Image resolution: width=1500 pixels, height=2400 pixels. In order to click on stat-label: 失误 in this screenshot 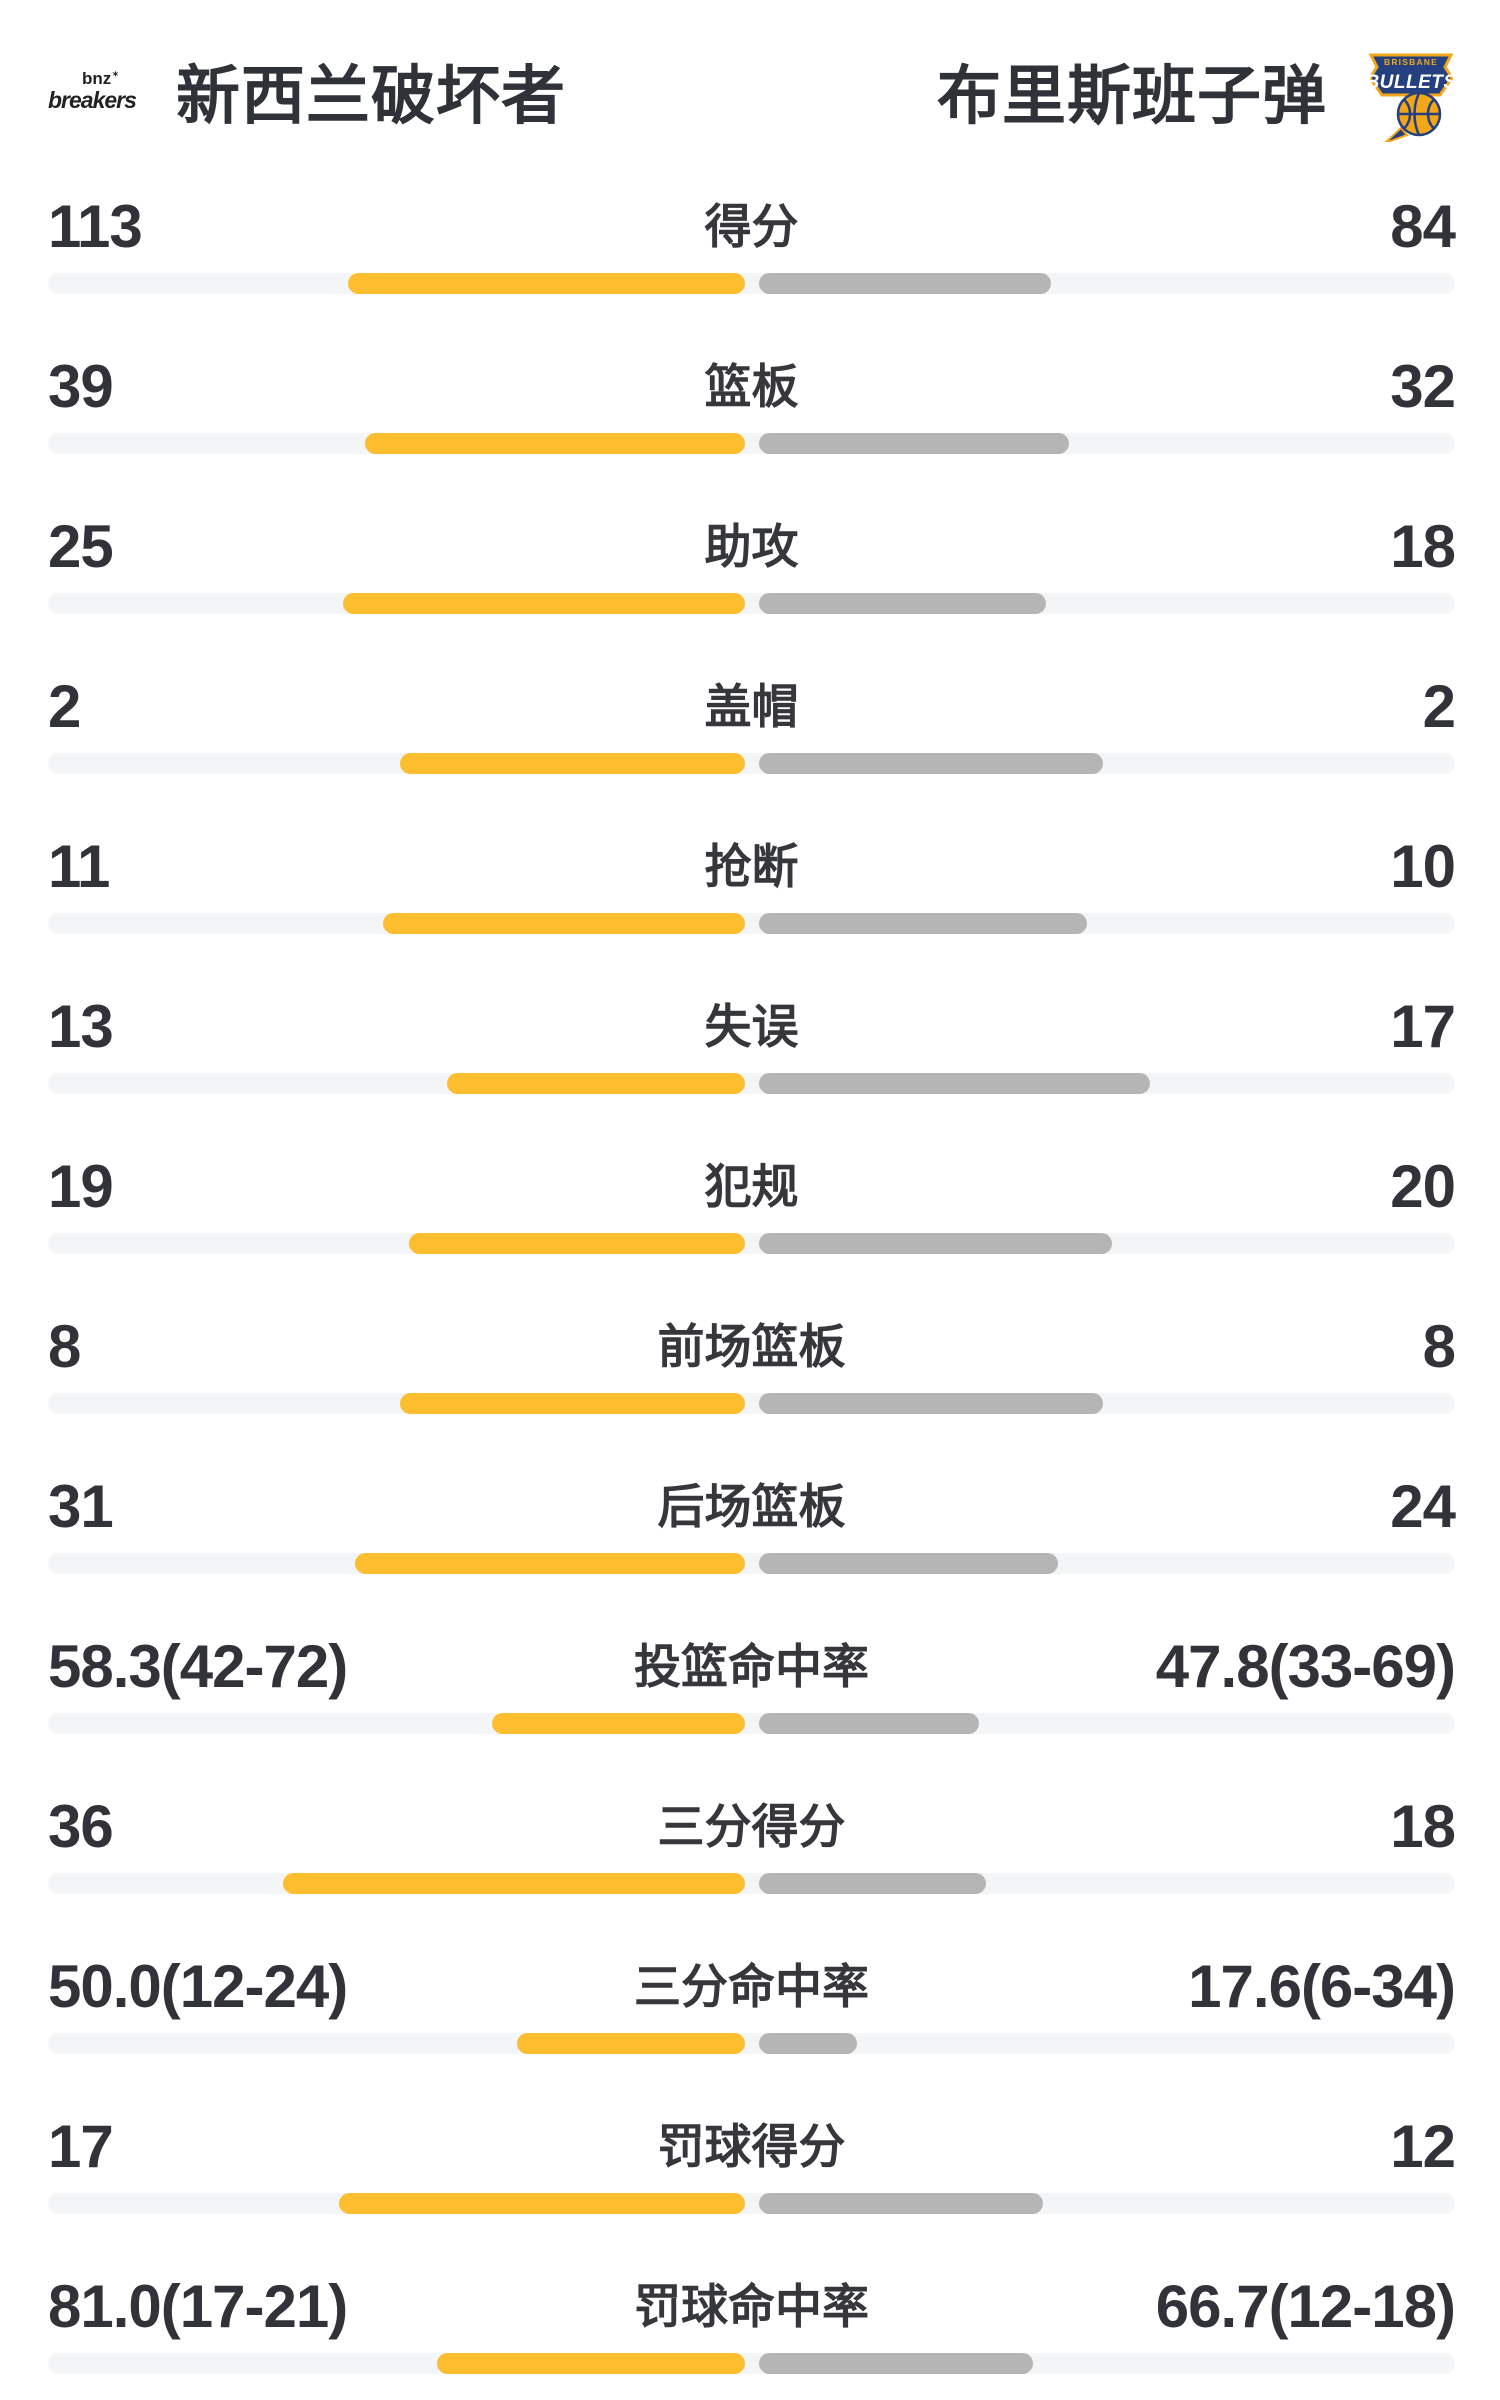, I will do `click(751, 1026)`.